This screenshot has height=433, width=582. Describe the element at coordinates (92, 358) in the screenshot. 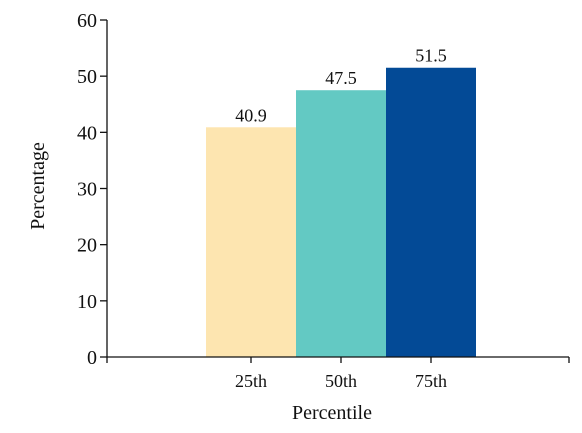

I see `y-tick-label: 0` at that location.